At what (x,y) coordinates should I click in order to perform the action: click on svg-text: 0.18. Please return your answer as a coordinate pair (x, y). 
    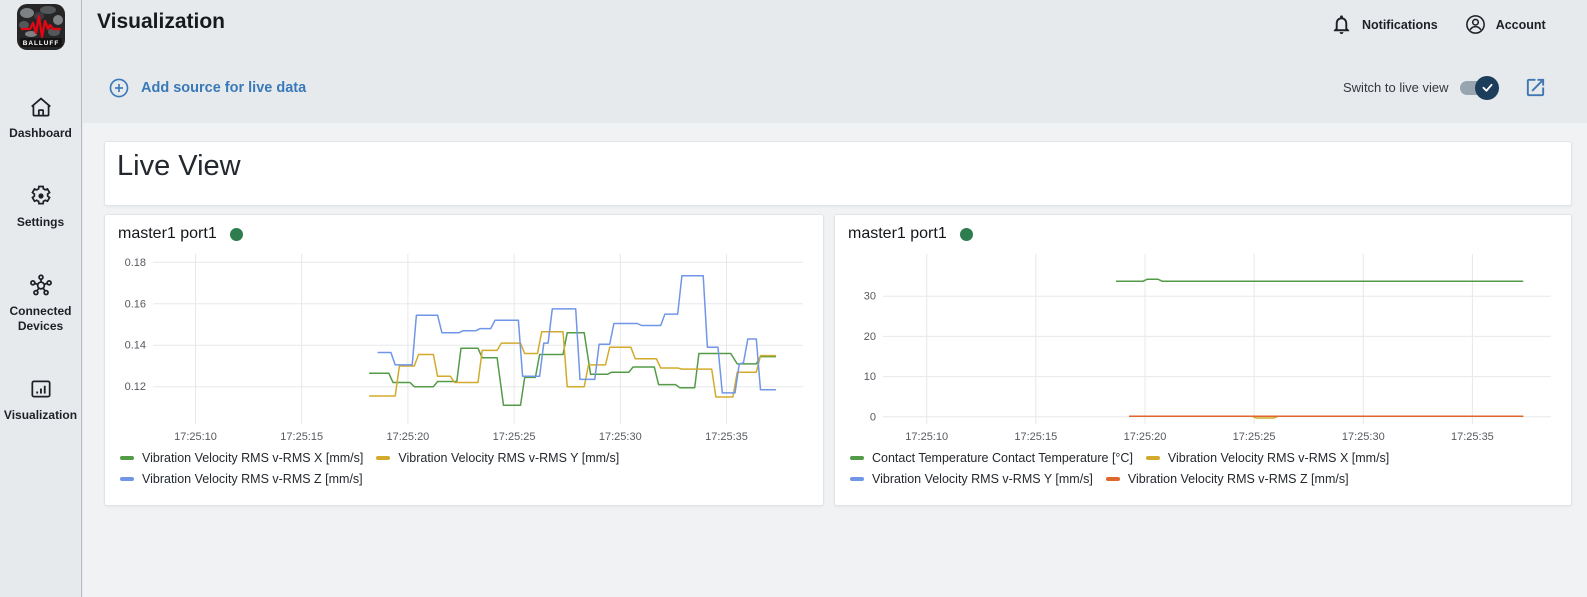
    Looking at the image, I should click on (135, 263).